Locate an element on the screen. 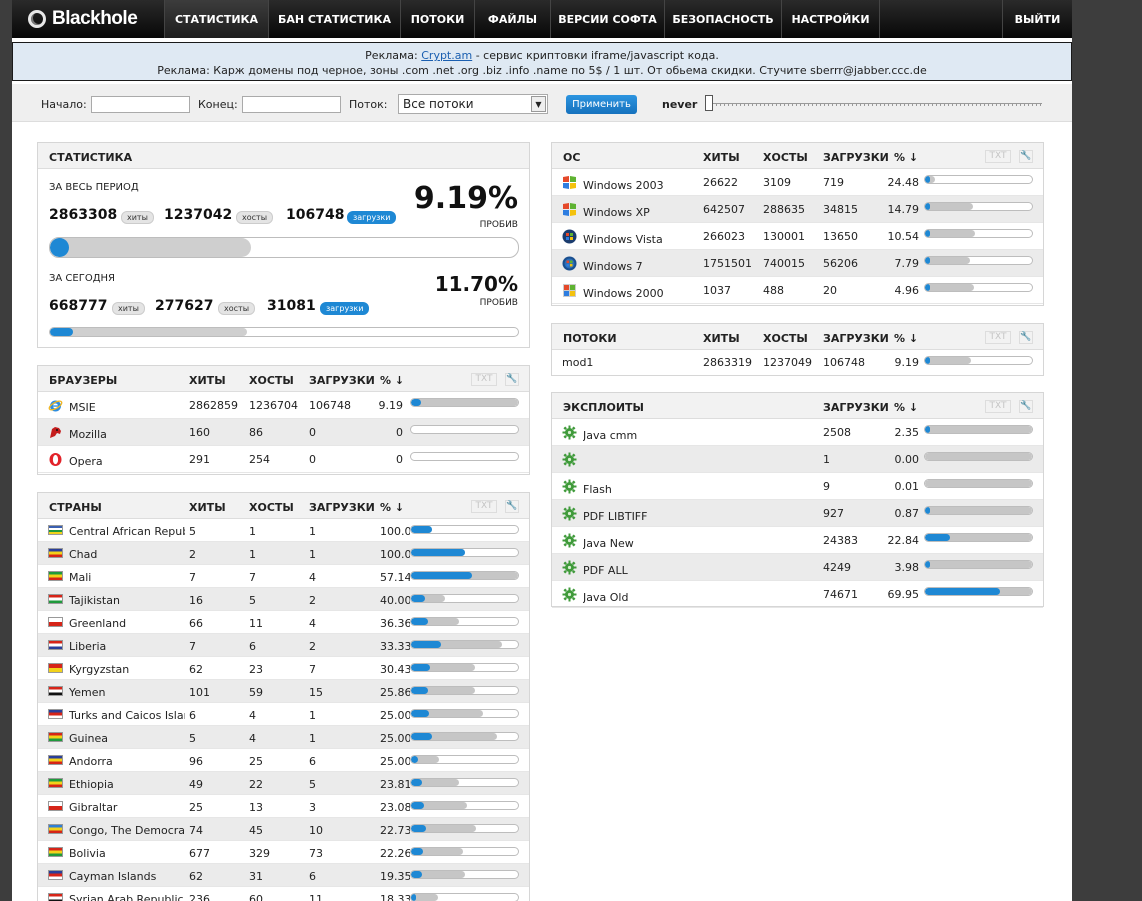  refresh-slider-handle is located at coordinates (709, 103).